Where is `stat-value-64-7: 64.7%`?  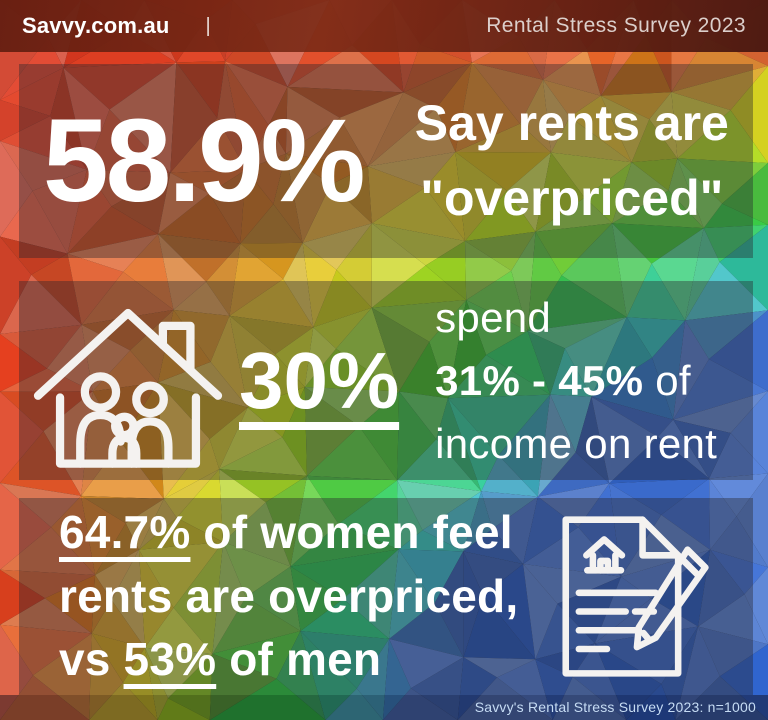 stat-value-64-7: 64.7% is located at coordinates (125, 532).